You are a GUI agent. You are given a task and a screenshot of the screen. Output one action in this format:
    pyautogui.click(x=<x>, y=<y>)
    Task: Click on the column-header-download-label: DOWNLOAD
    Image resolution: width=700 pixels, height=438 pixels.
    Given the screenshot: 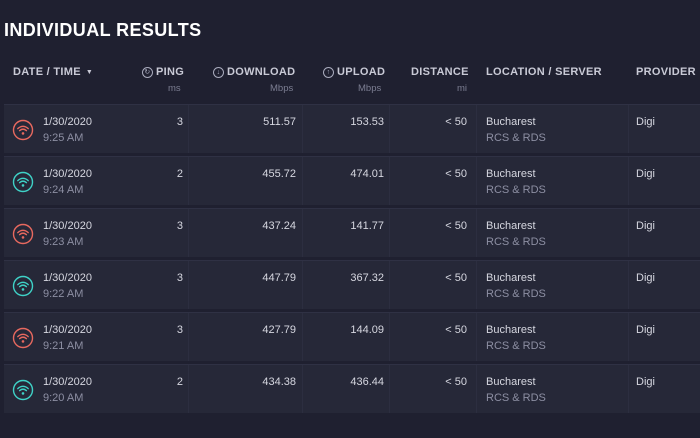 What is the action you would take?
    pyautogui.click(x=261, y=72)
    